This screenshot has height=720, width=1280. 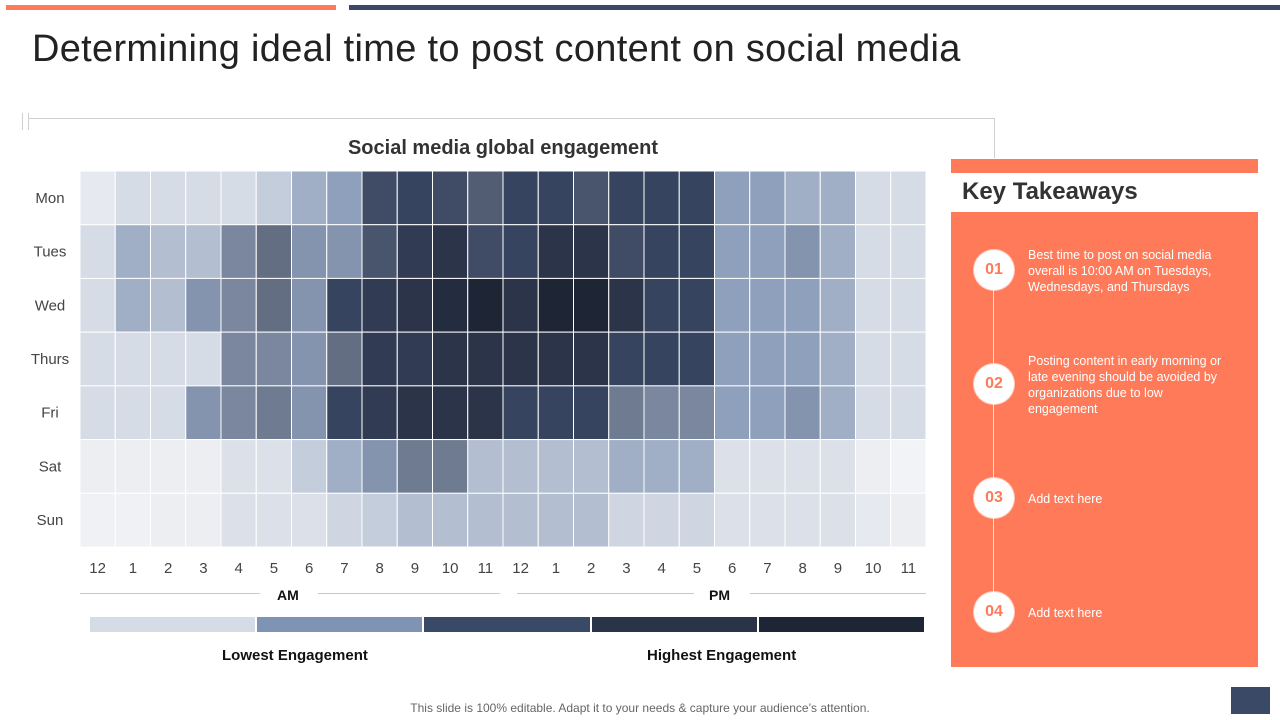 What do you see at coordinates (605, 593) in the screenshot?
I see `pm-rule-left` at bounding box center [605, 593].